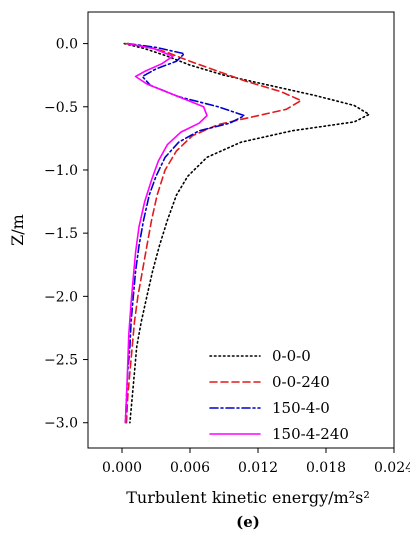 This screenshot has height=550, width=410. What do you see at coordinates (248, 497) in the screenshot?
I see `x-axis-title: Turbulent kinetic energy/m²s²` at bounding box center [248, 497].